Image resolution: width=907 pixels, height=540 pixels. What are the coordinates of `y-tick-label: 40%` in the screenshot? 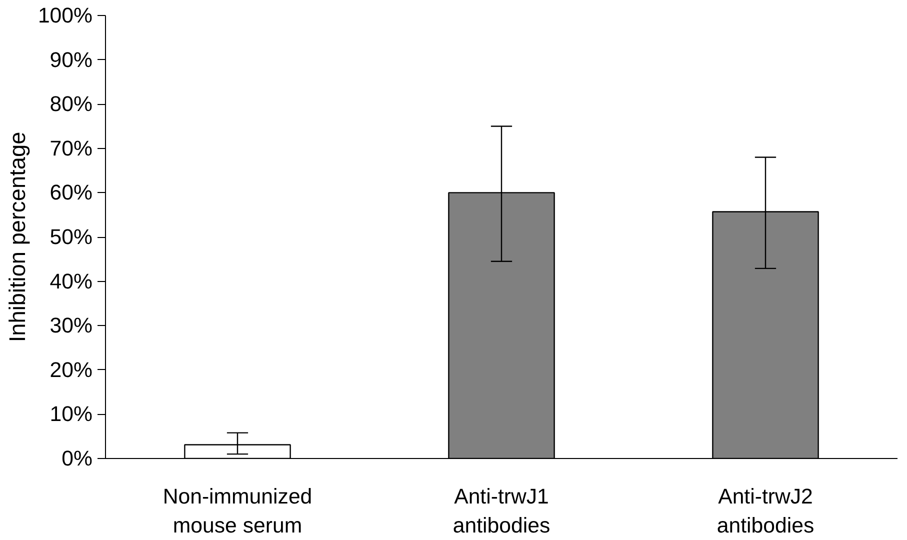 It's located at (71, 281).